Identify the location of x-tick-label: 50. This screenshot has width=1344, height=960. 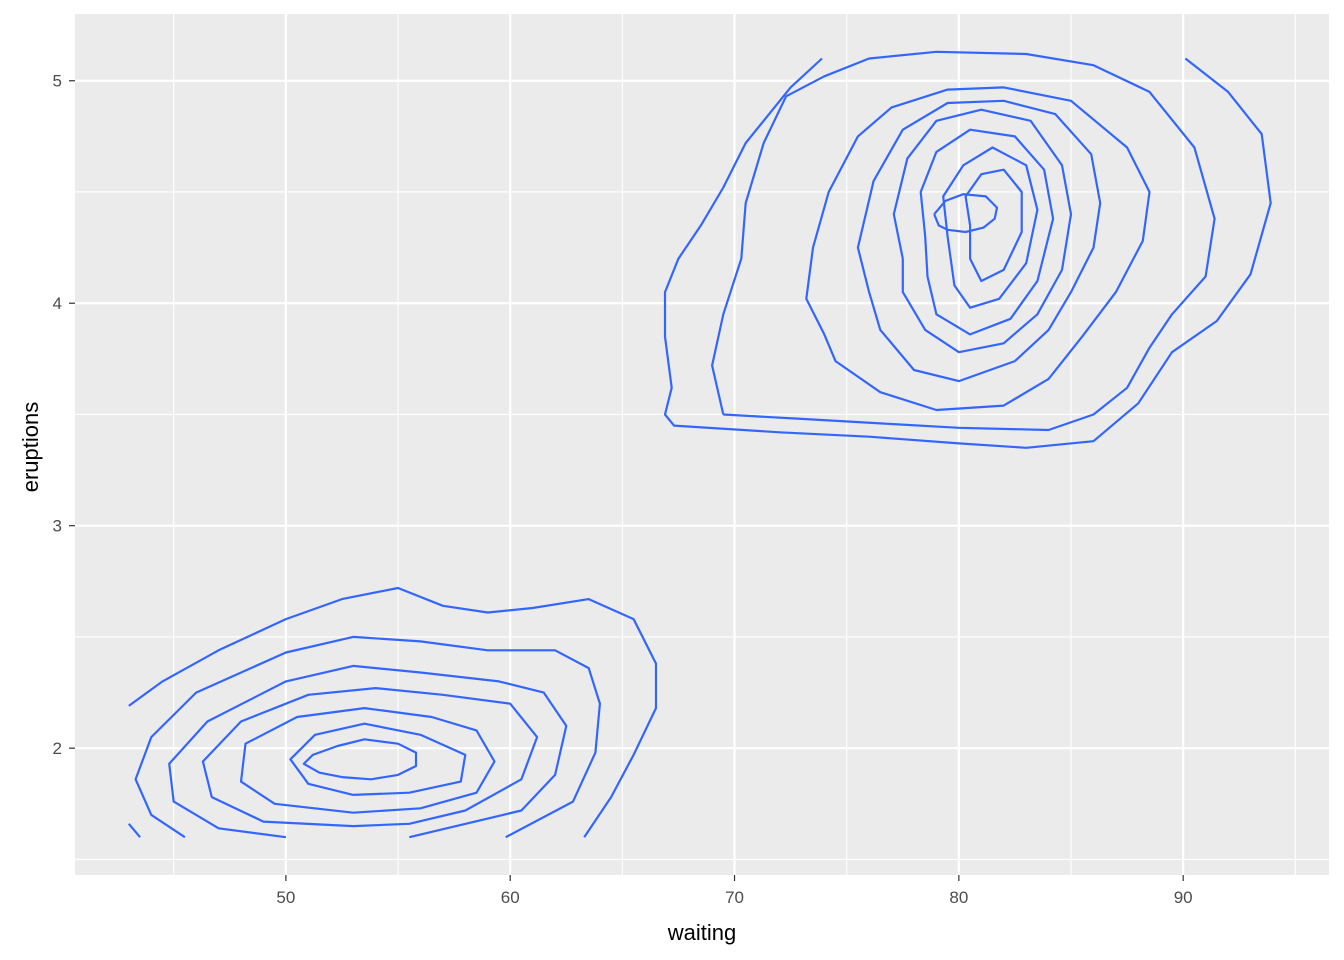
(285, 897).